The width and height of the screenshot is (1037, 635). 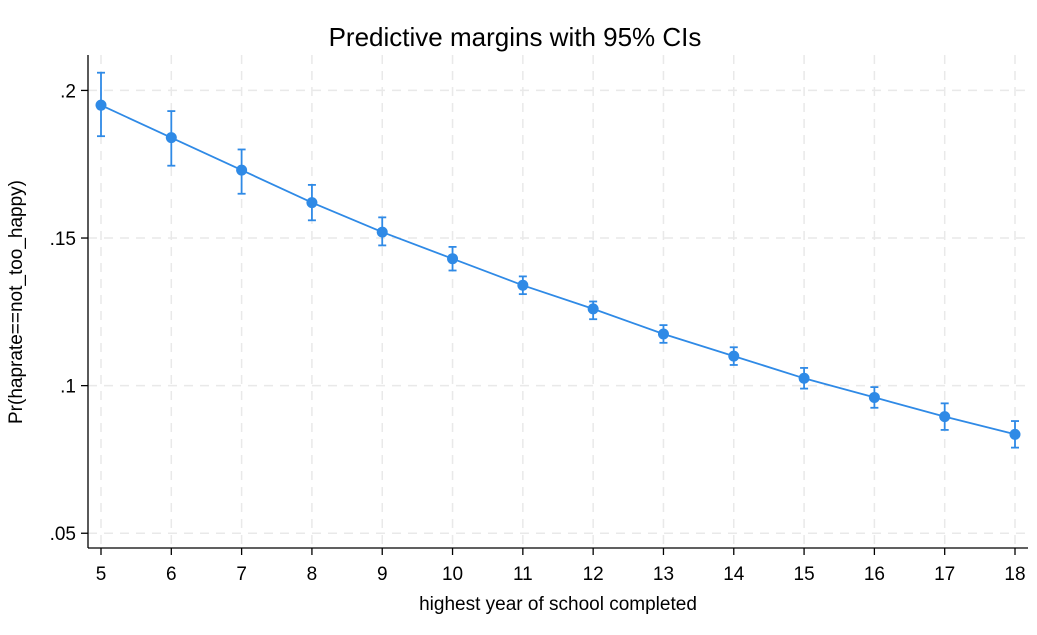 I want to click on x-tick-label: 15, so click(x=804, y=574).